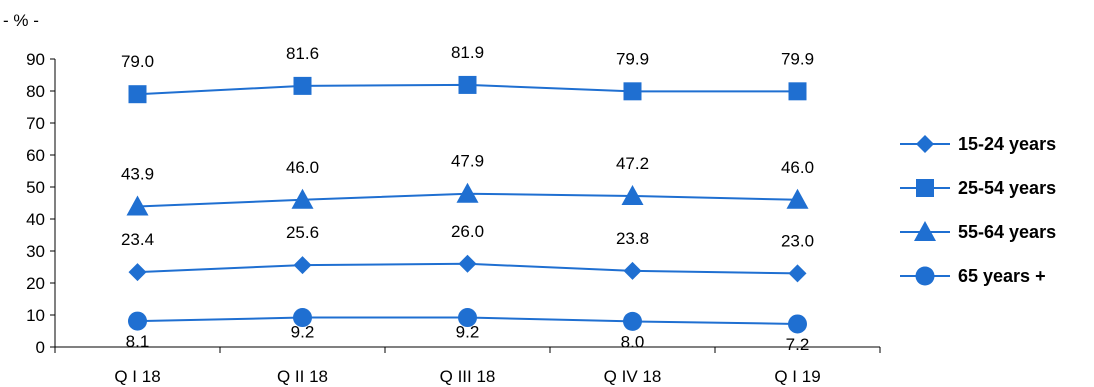  I want to click on data-label: 47.9, so click(467, 161).